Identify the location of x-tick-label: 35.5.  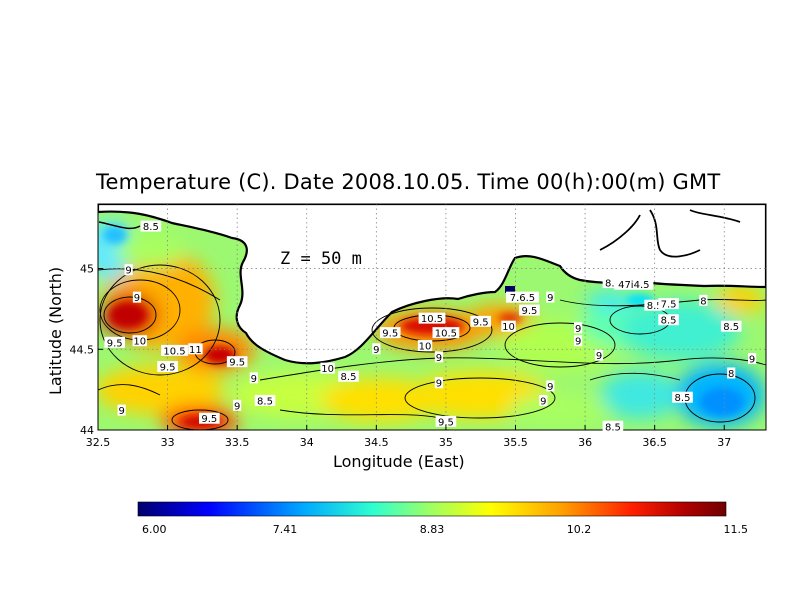
(515, 442).